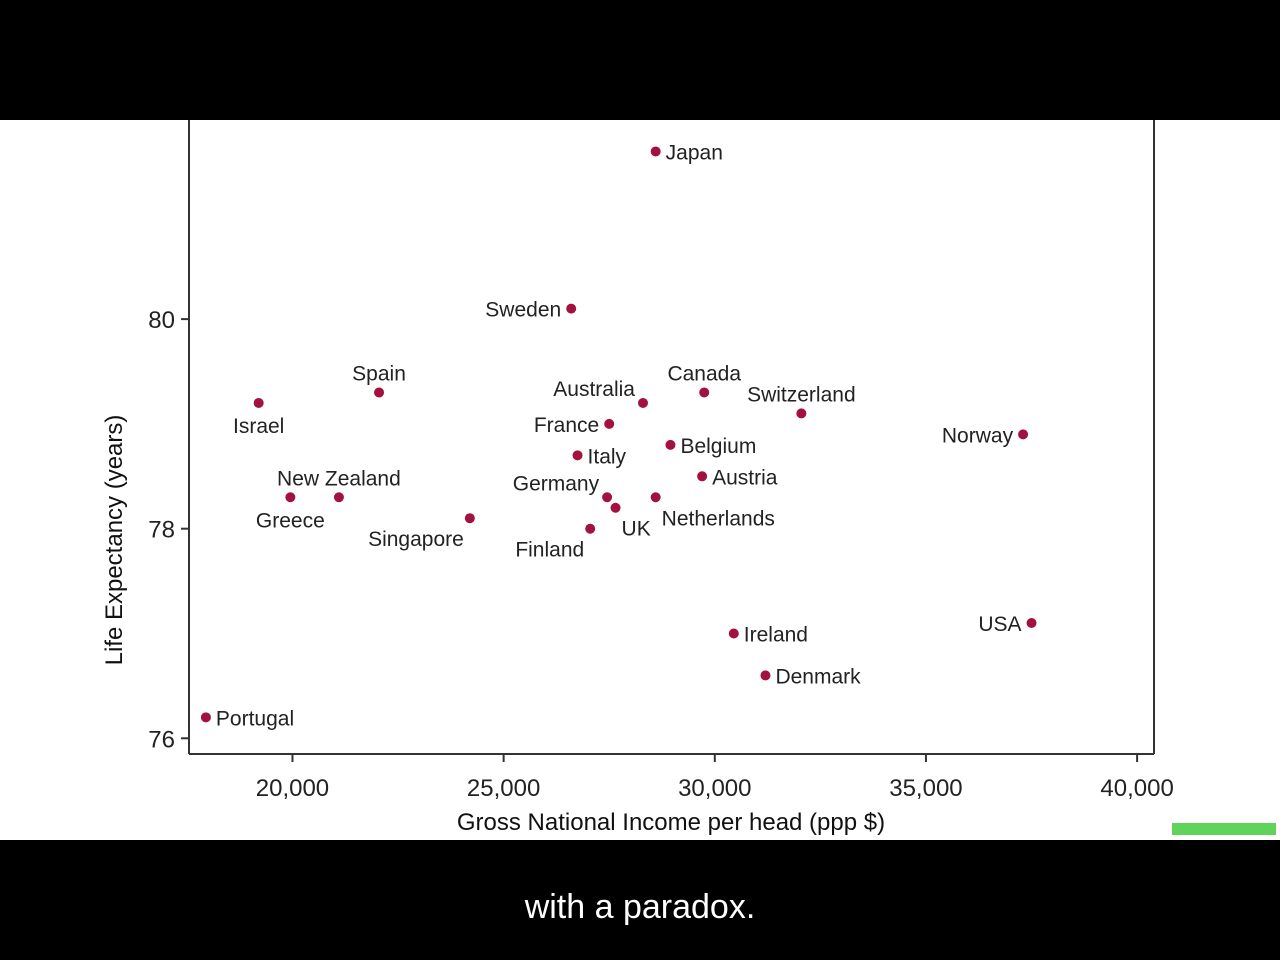 The width and height of the screenshot is (1280, 960). I want to click on point-label-japan: Japan, so click(694, 152).